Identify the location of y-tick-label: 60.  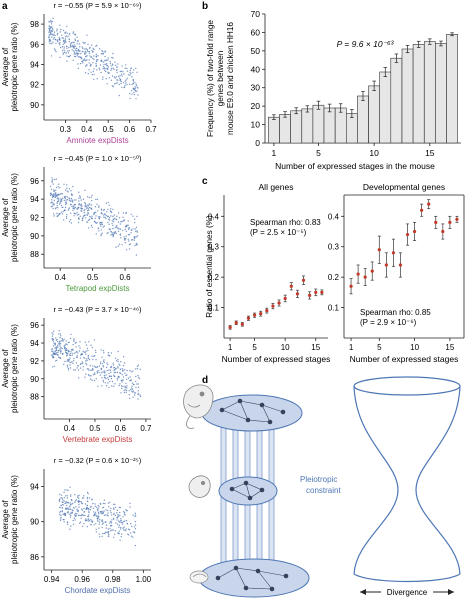
(256, 32).